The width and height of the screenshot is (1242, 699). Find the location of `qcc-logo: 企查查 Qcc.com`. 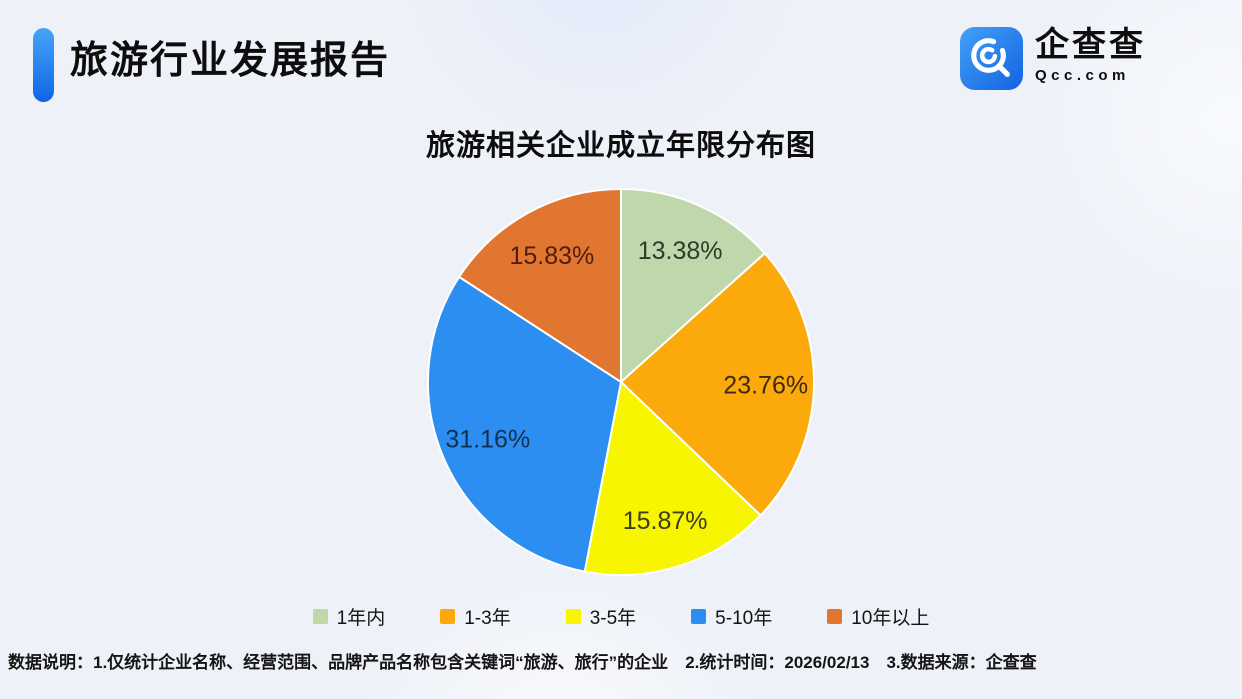

qcc-logo: 企查查 Qcc.com is located at coordinates (1053, 58).